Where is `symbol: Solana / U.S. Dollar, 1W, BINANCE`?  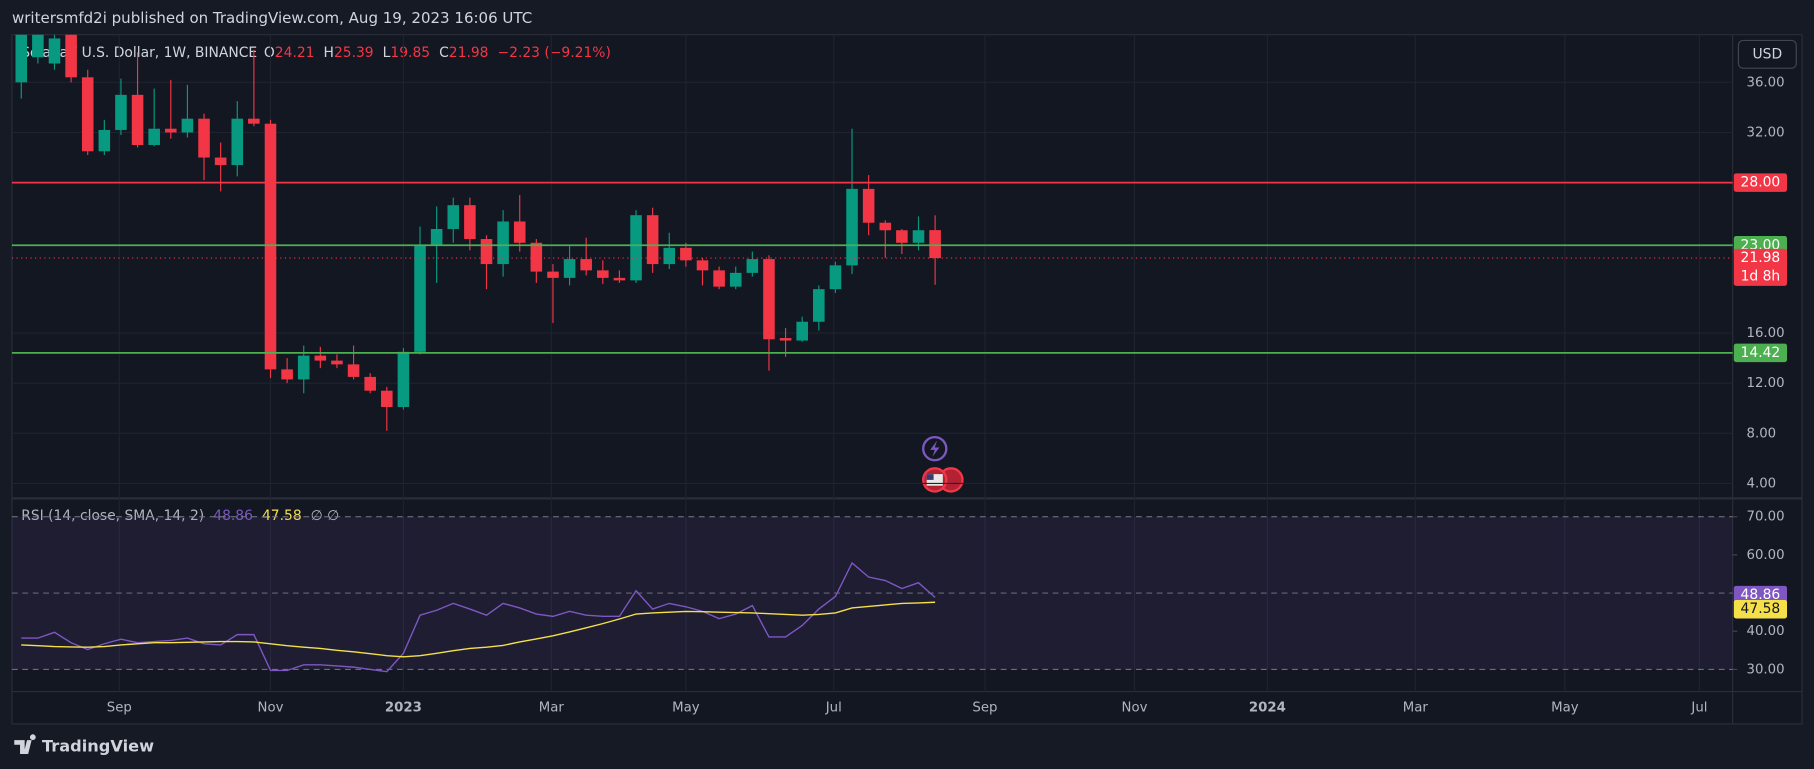 symbol: Solana / U.S. Dollar, 1W, BINANCE is located at coordinates (139, 53).